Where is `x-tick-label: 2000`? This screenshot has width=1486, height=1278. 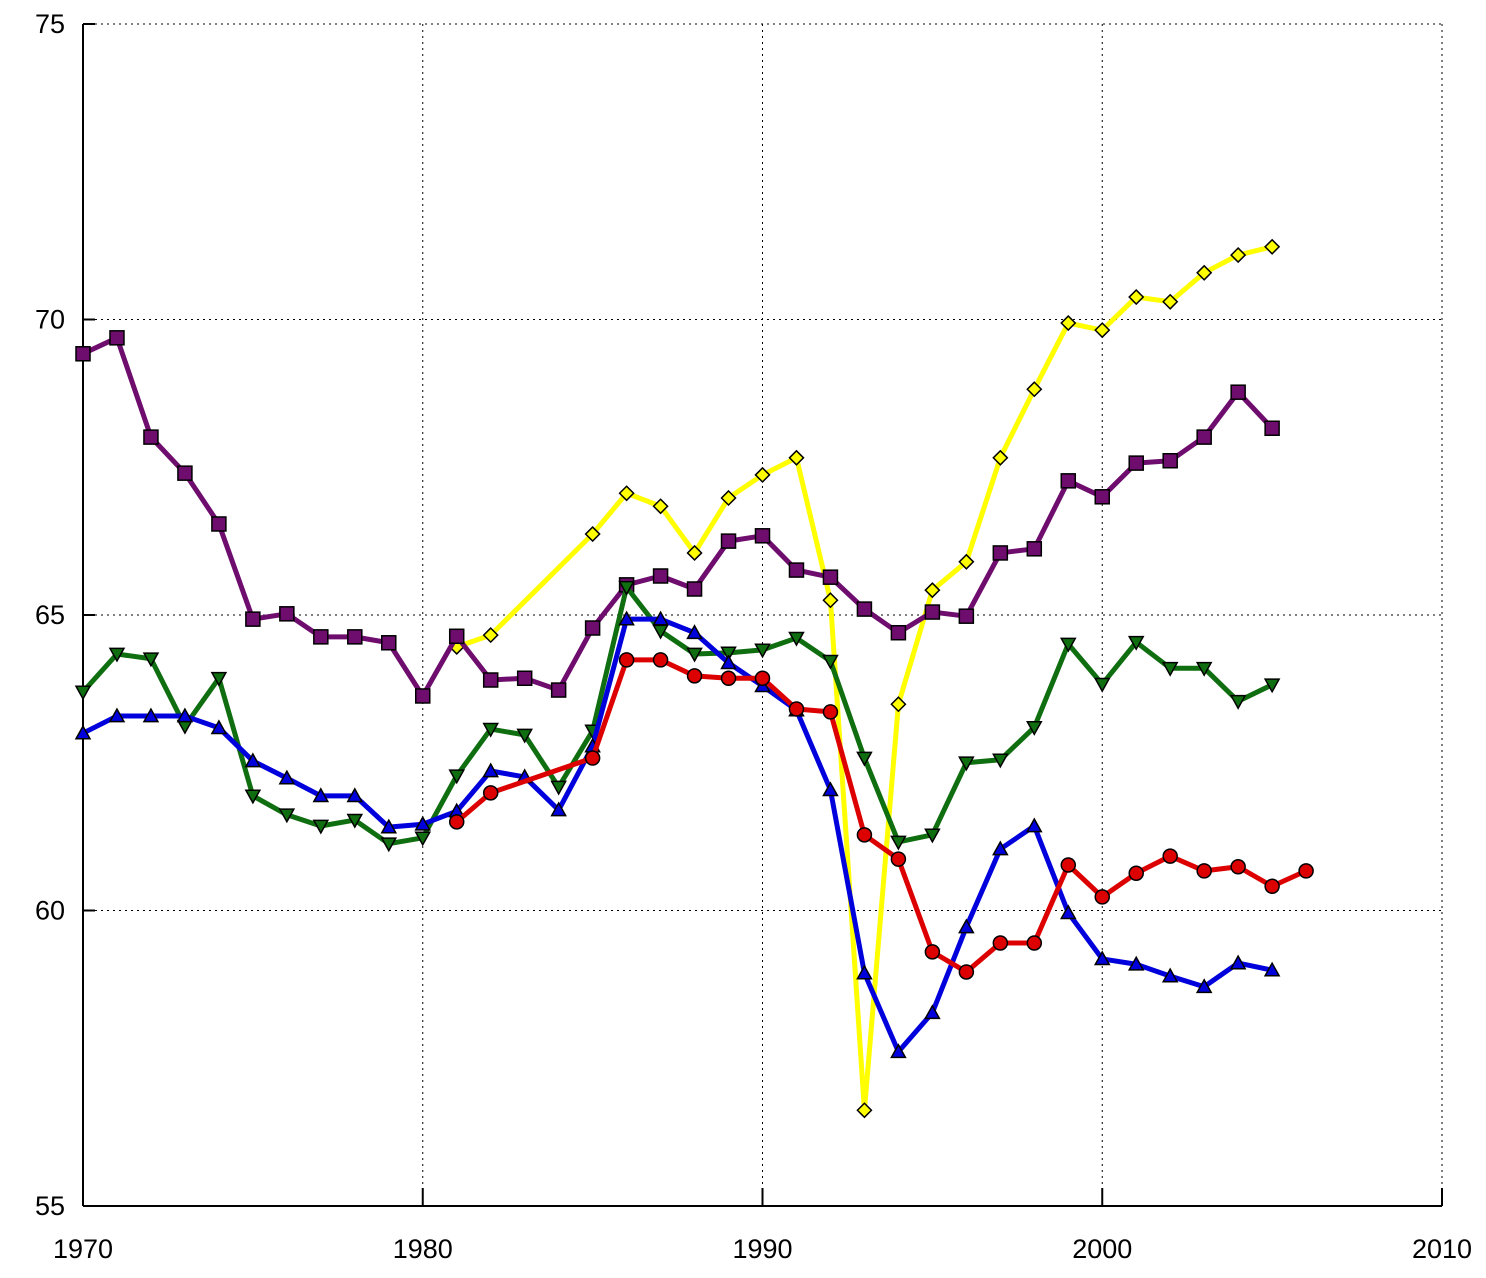
x-tick-label: 2000 is located at coordinates (1102, 1249).